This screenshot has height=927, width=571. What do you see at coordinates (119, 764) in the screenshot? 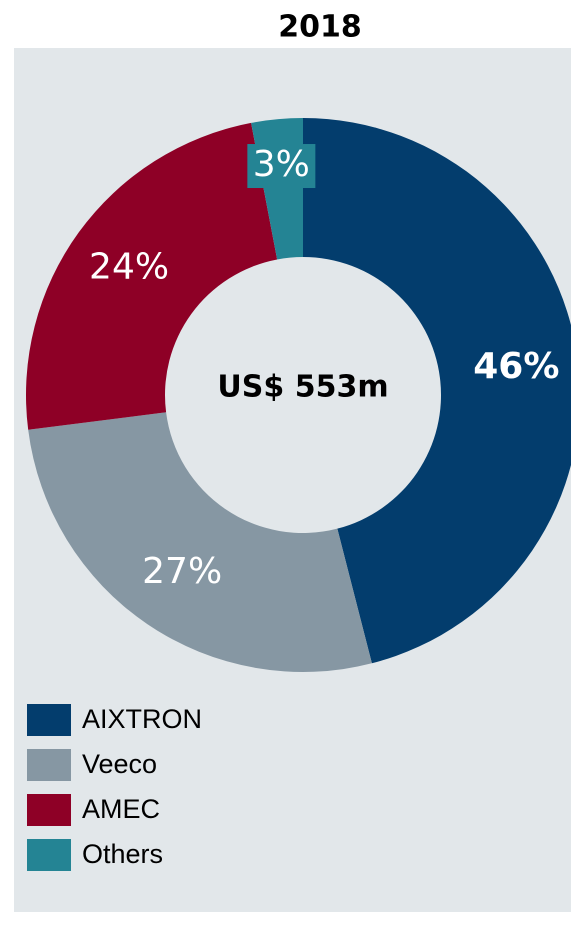
I see `legend-label: Veeco` at bounding box center [119, 764].